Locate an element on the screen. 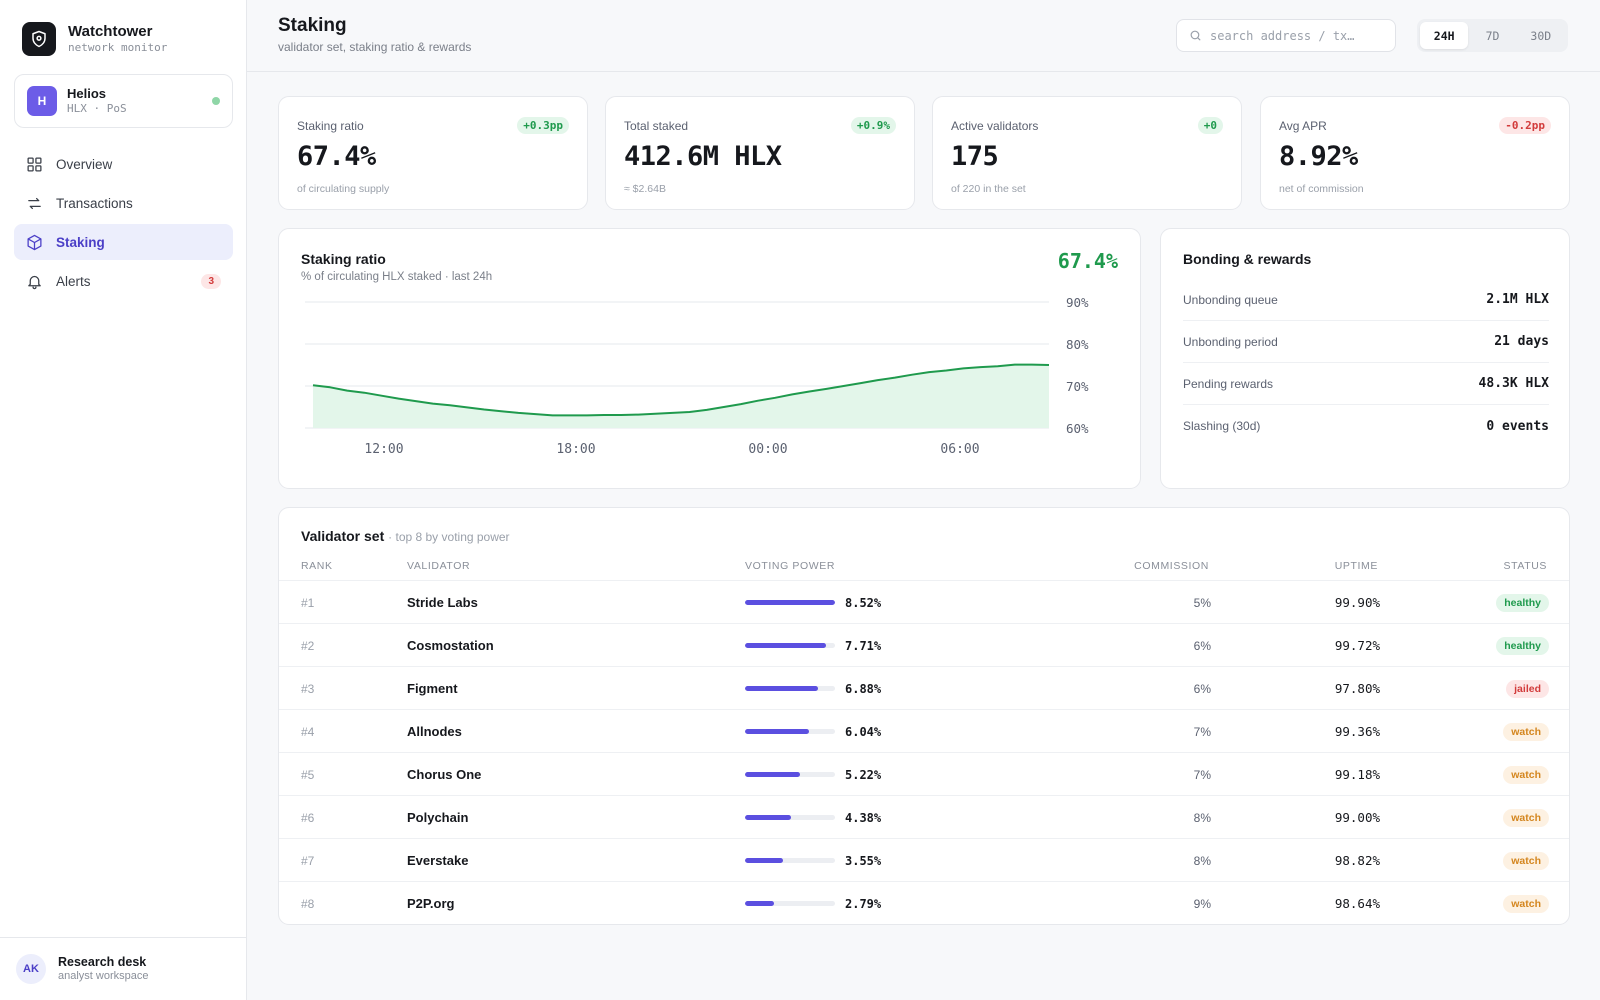  column-header-validator: VALIDATOR is located at coordinates (439, 566).